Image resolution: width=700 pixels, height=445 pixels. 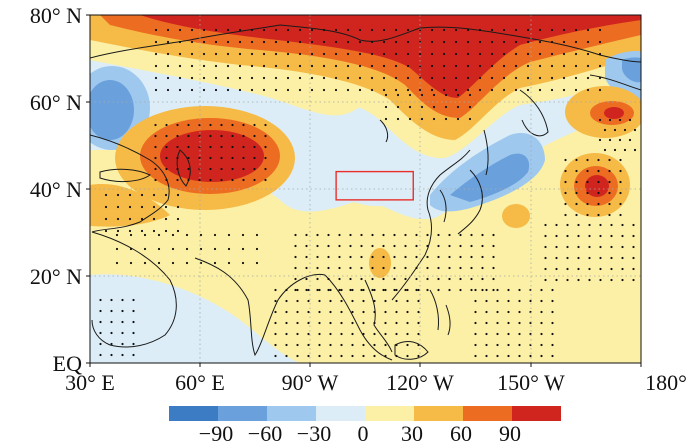 What do you see at coordinates (212, 156) in the screenshot?
I see `contour-pos-cell-asia-core` at bounding box center [212, 156].